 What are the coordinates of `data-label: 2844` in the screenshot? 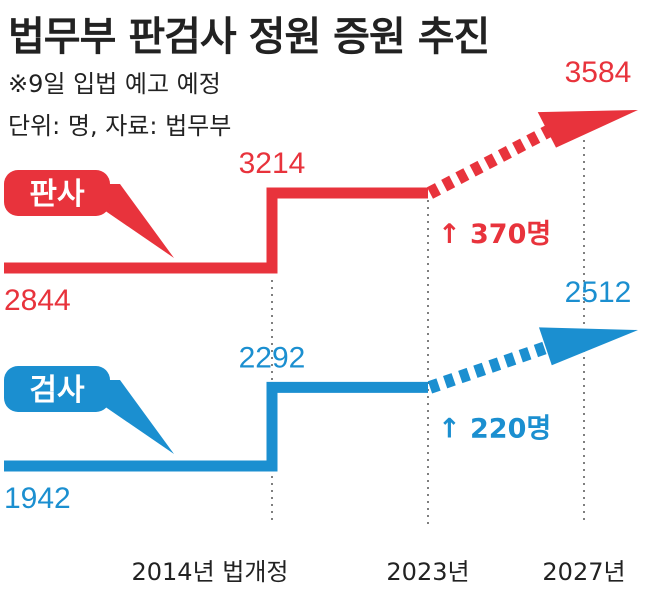 It's located at (37, 300).